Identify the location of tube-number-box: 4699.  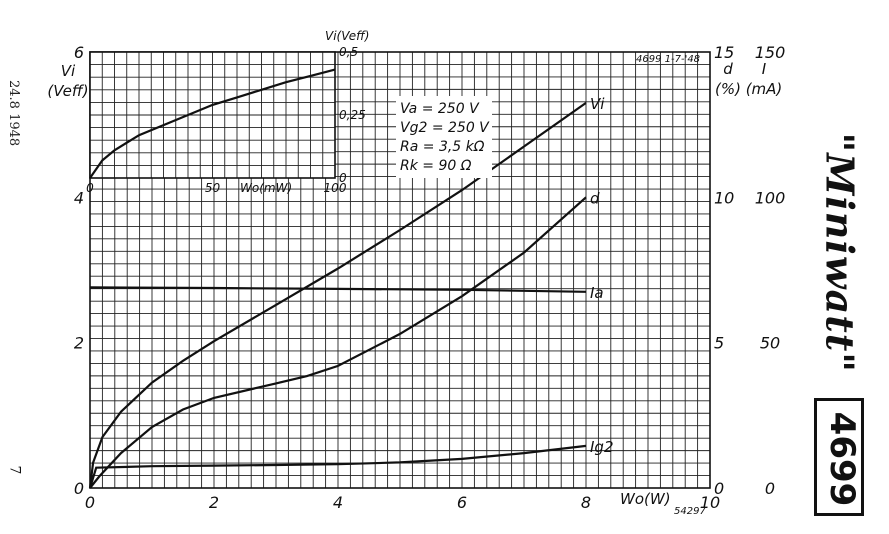
(839, 457).